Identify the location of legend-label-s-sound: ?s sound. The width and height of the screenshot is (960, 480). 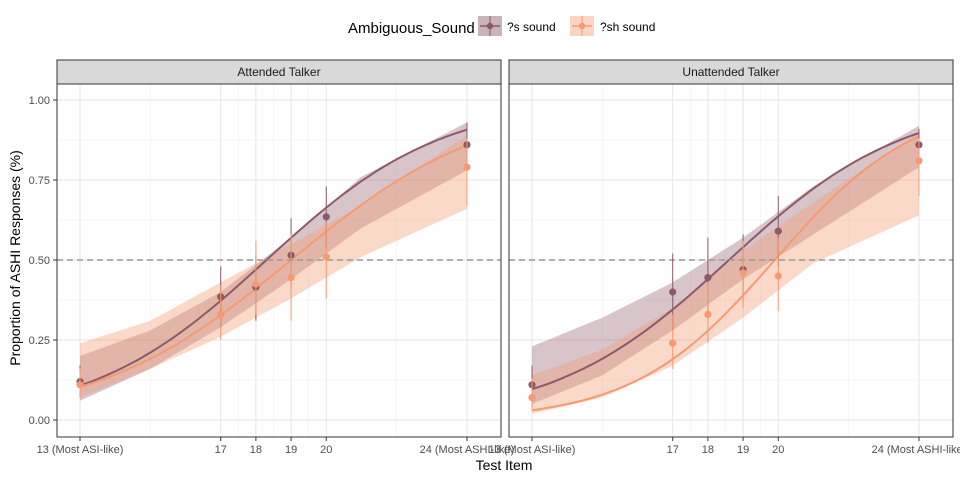
(531, 27).